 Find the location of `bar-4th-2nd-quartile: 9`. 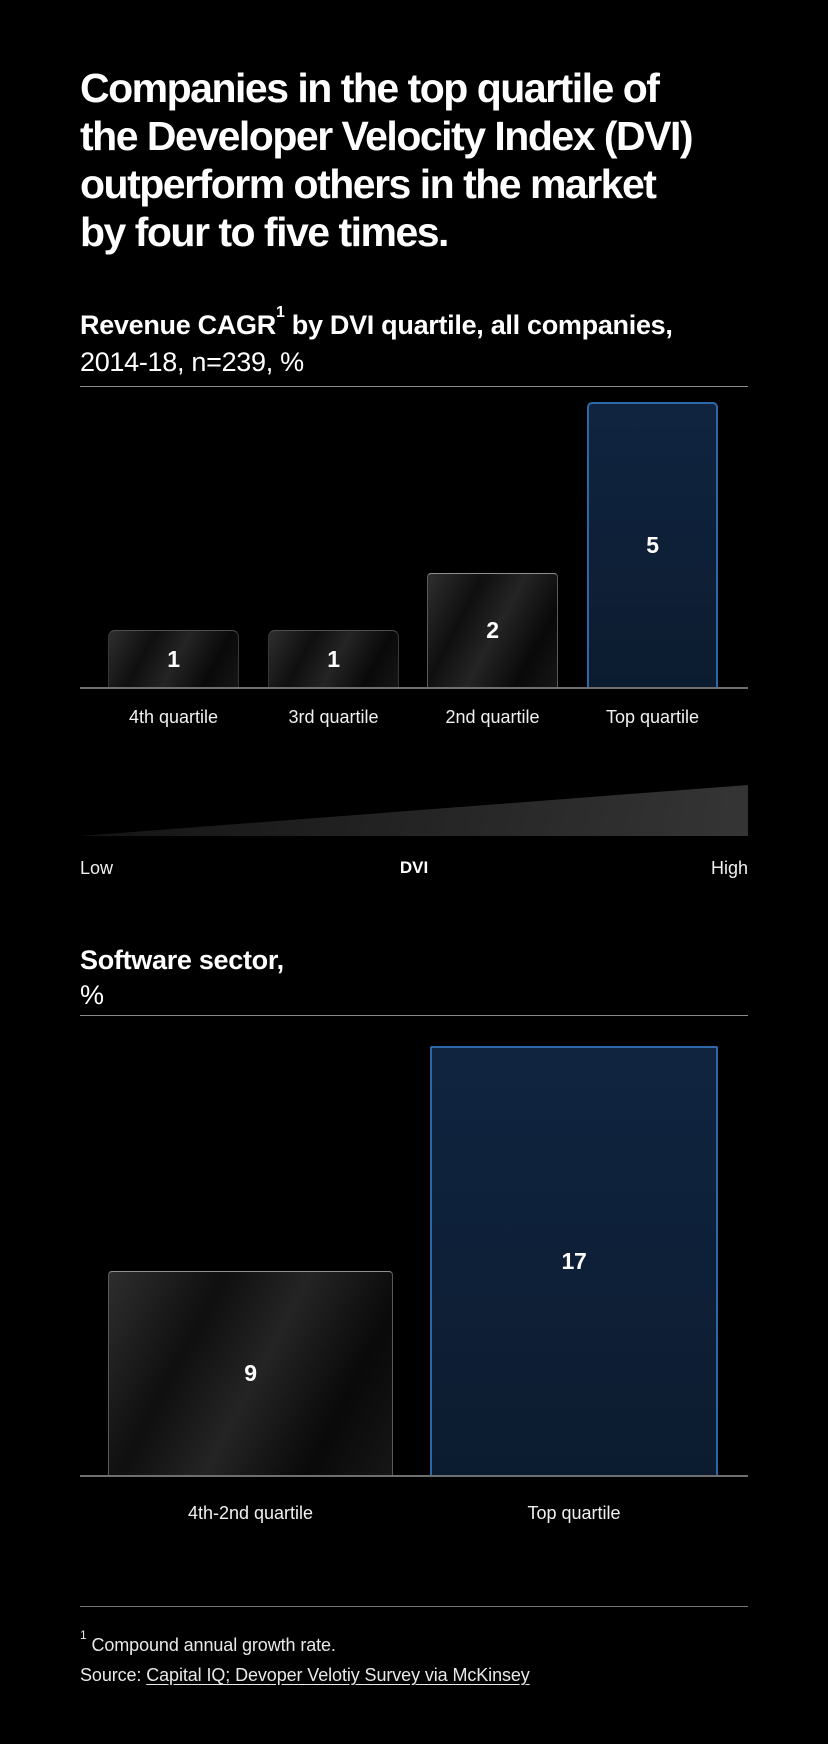

bar-4th-2nd-quartile: 9 is located at coordinates (250, 1373).